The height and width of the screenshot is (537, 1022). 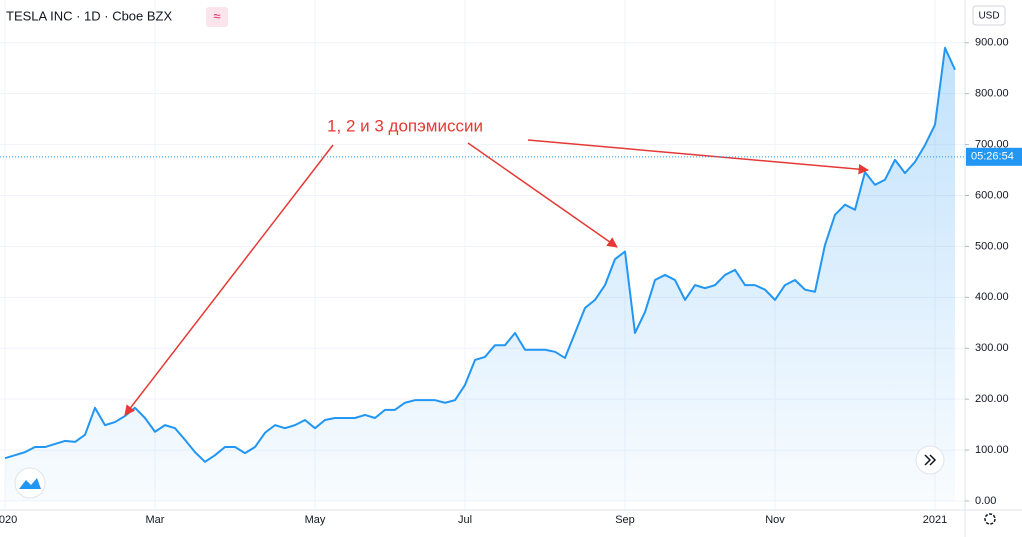 I want to click on x-tick-label: May, so click(x=315, y=520).